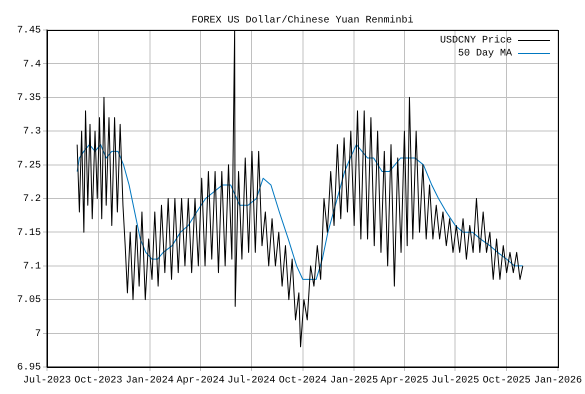 The width and height of the screenshot is (585, 394). I want to click on y-tick-label: 7.25, so click(28, 166).